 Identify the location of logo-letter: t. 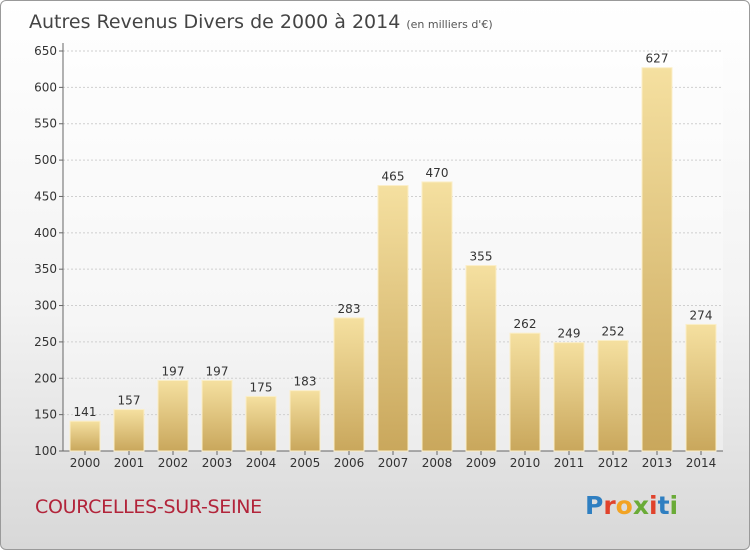
(663, 505).